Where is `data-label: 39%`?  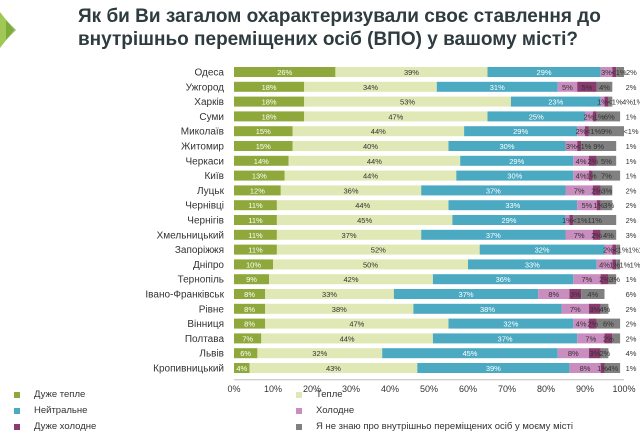 data-label: 39% is located at coordinates (411, 72).